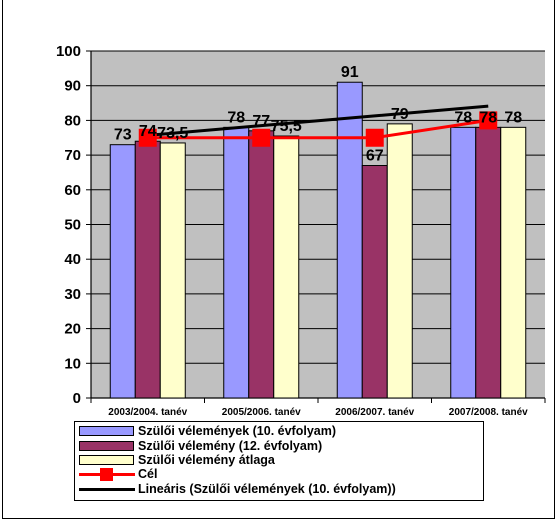 The image size is (560, 521). I want to click on x-tick-label-2007-2008-tanev: 2007/2008. tanév, so click(488, 412).